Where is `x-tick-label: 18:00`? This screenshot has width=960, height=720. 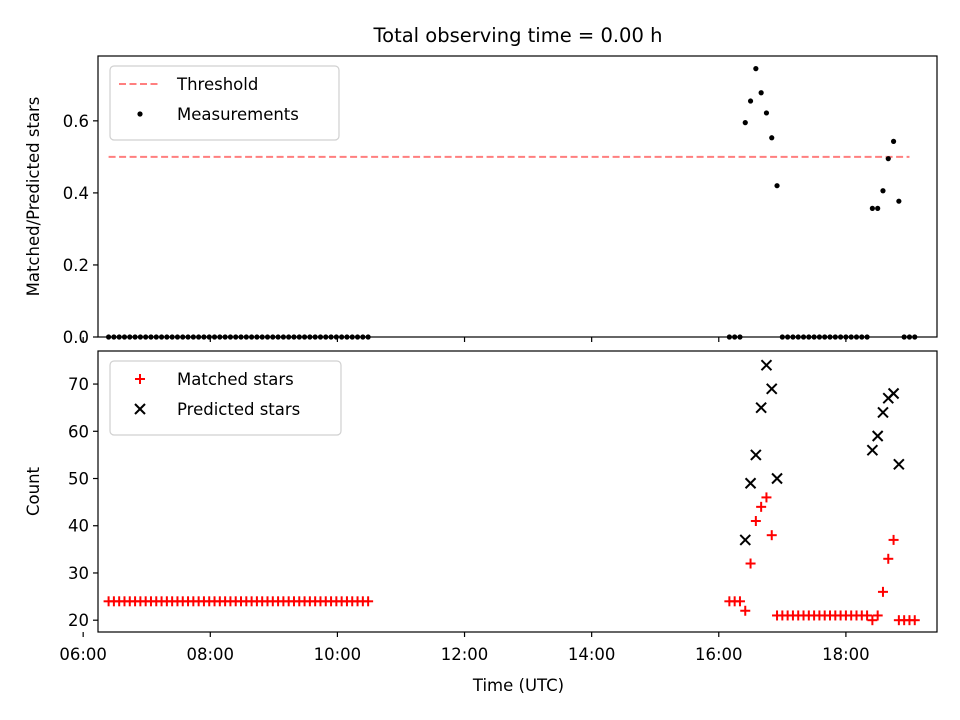
x-tick-label: 18:00 is located at coordinates (846, 654).